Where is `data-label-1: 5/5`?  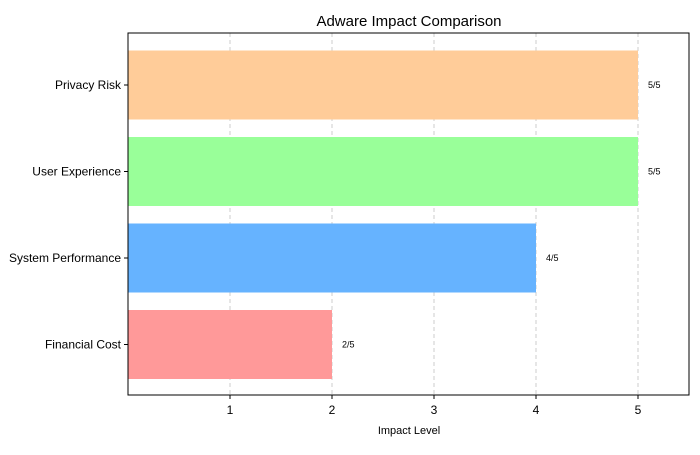 data-label-1: 5/5 is located at coordinates (654, 85).